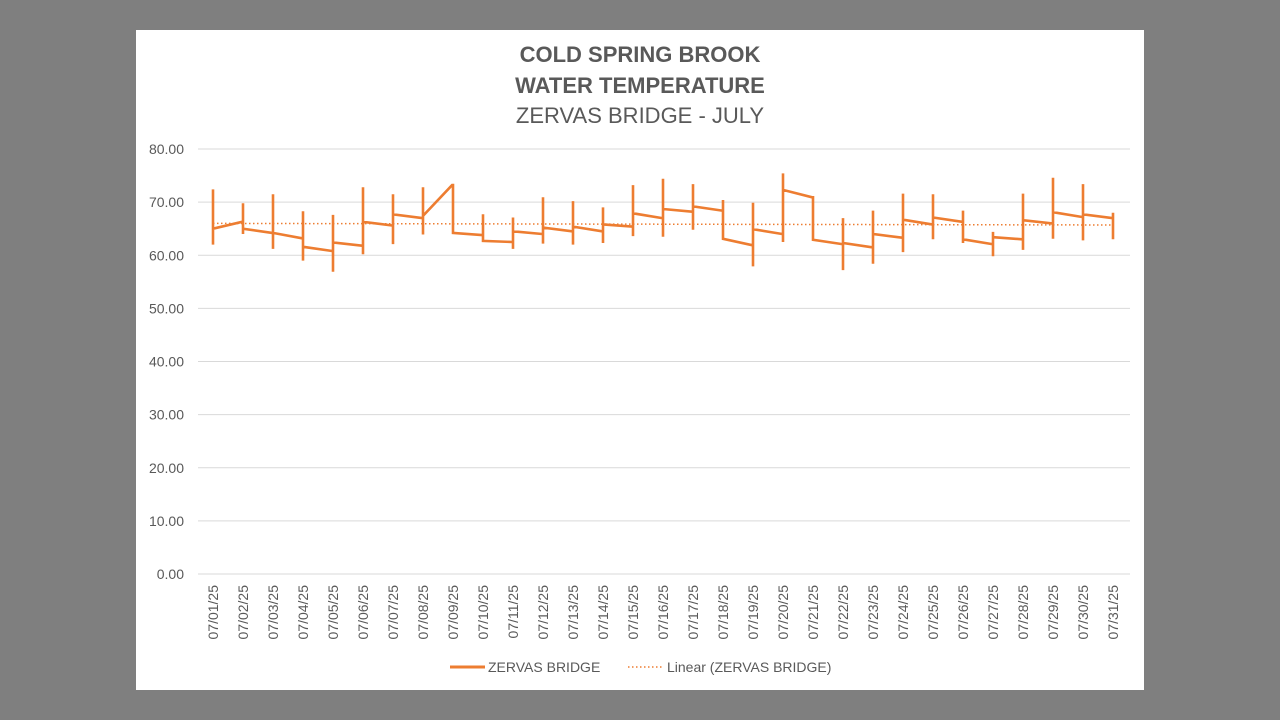 This screenshot has width=1280, height=720. Describe the element at coordinates (166, 415) in the screenshot. I see `y-tick-label: 30.00` at that location.